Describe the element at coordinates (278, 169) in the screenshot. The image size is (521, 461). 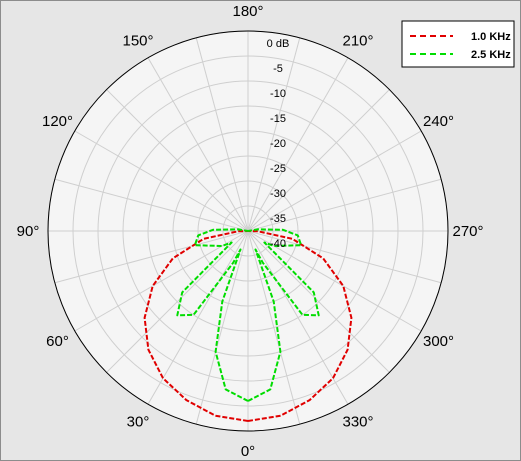
I see `radial-tick-label: -25` at that location.